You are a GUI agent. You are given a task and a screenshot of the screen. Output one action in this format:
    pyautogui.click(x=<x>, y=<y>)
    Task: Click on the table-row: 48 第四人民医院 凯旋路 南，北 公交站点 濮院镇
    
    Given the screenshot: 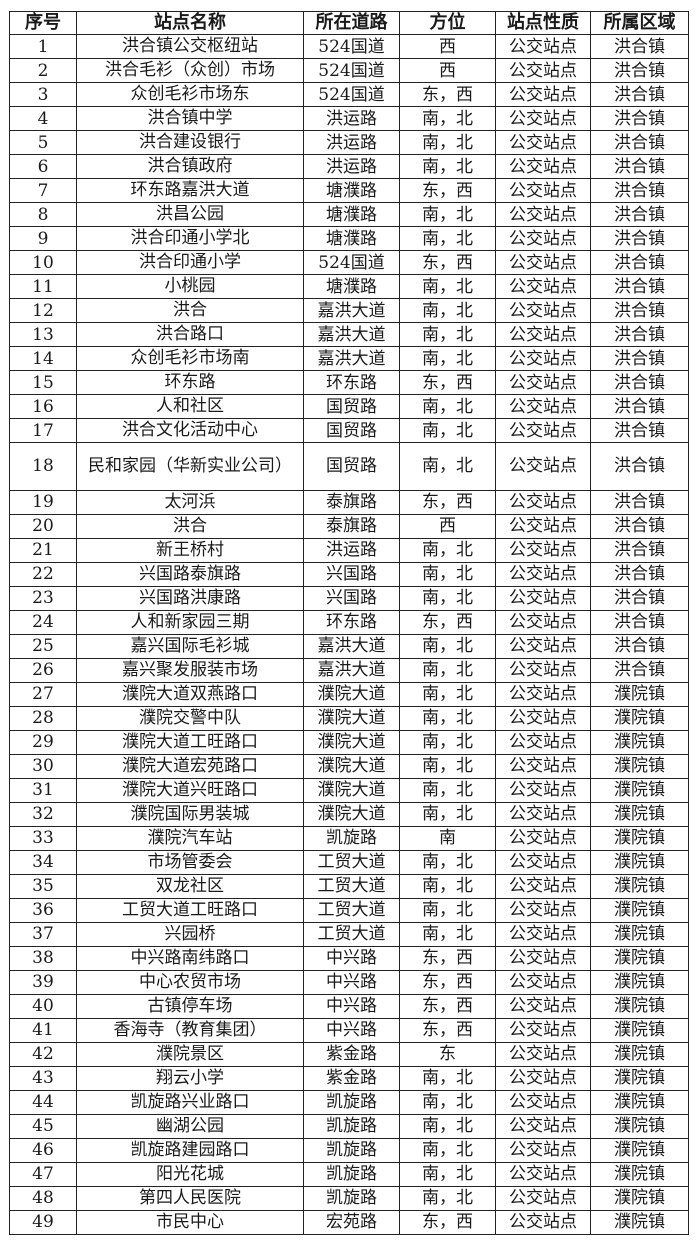 What is the action you would take?
    pyautogui.click(x=349, y=1198)
    